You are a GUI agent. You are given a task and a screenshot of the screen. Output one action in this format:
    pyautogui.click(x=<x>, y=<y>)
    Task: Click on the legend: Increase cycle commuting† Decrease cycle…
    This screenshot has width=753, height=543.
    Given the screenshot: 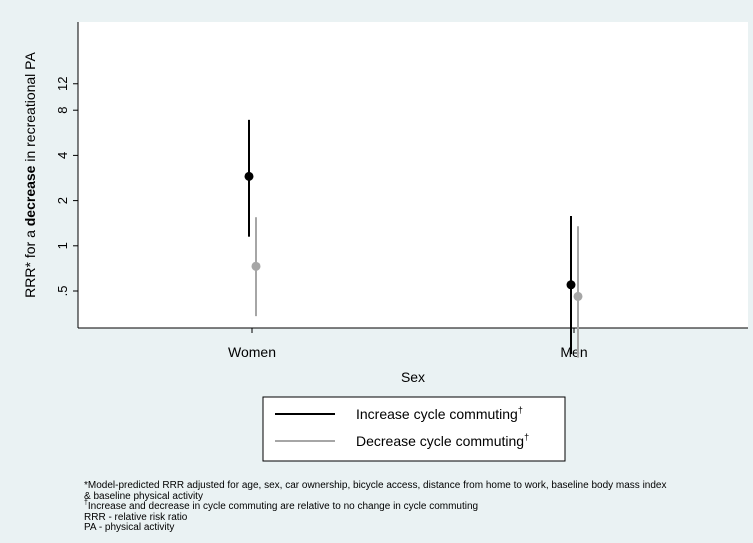 What is the action you would take?
    pyautogui.click(x=414, y=429)
    